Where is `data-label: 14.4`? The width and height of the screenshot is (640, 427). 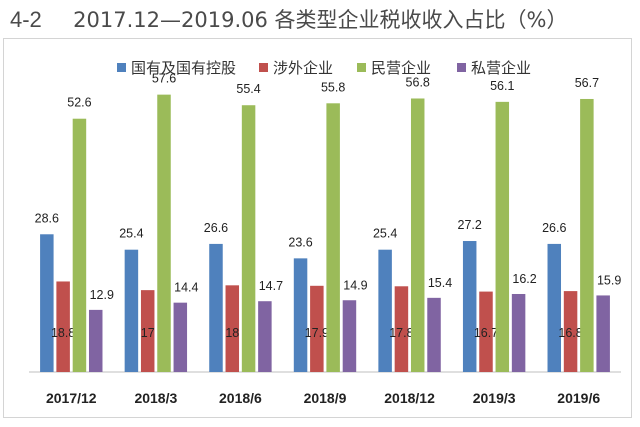
data-label: 14.4 is located at coordinates (186, 288).